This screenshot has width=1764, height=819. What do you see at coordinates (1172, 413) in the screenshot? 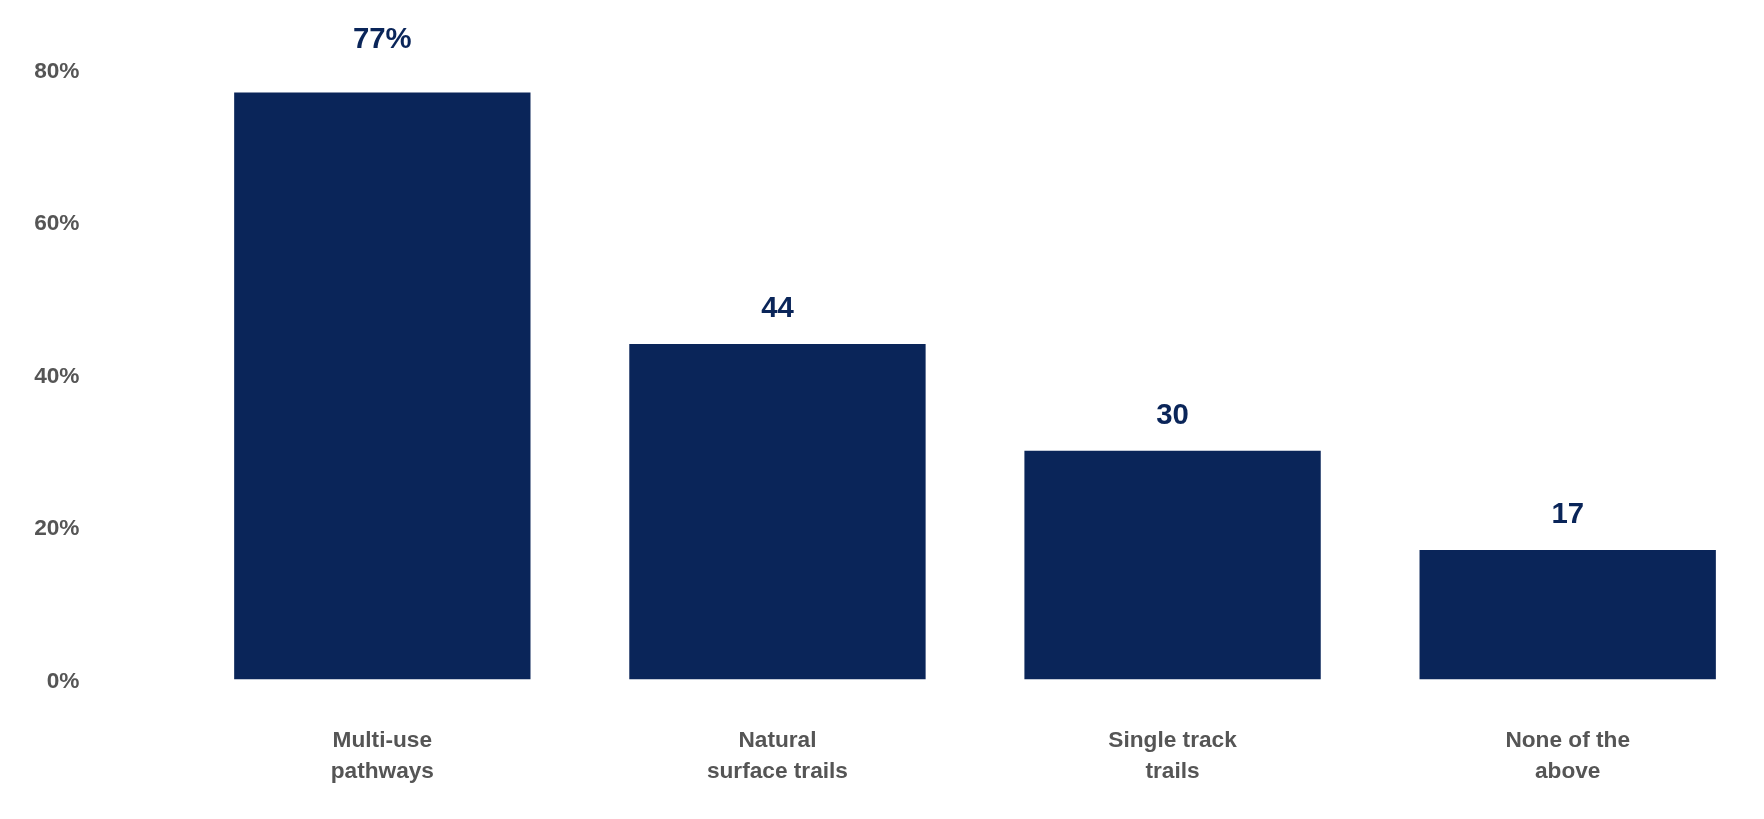
I see `data-label: 30` at bounding box center [1172, 413].